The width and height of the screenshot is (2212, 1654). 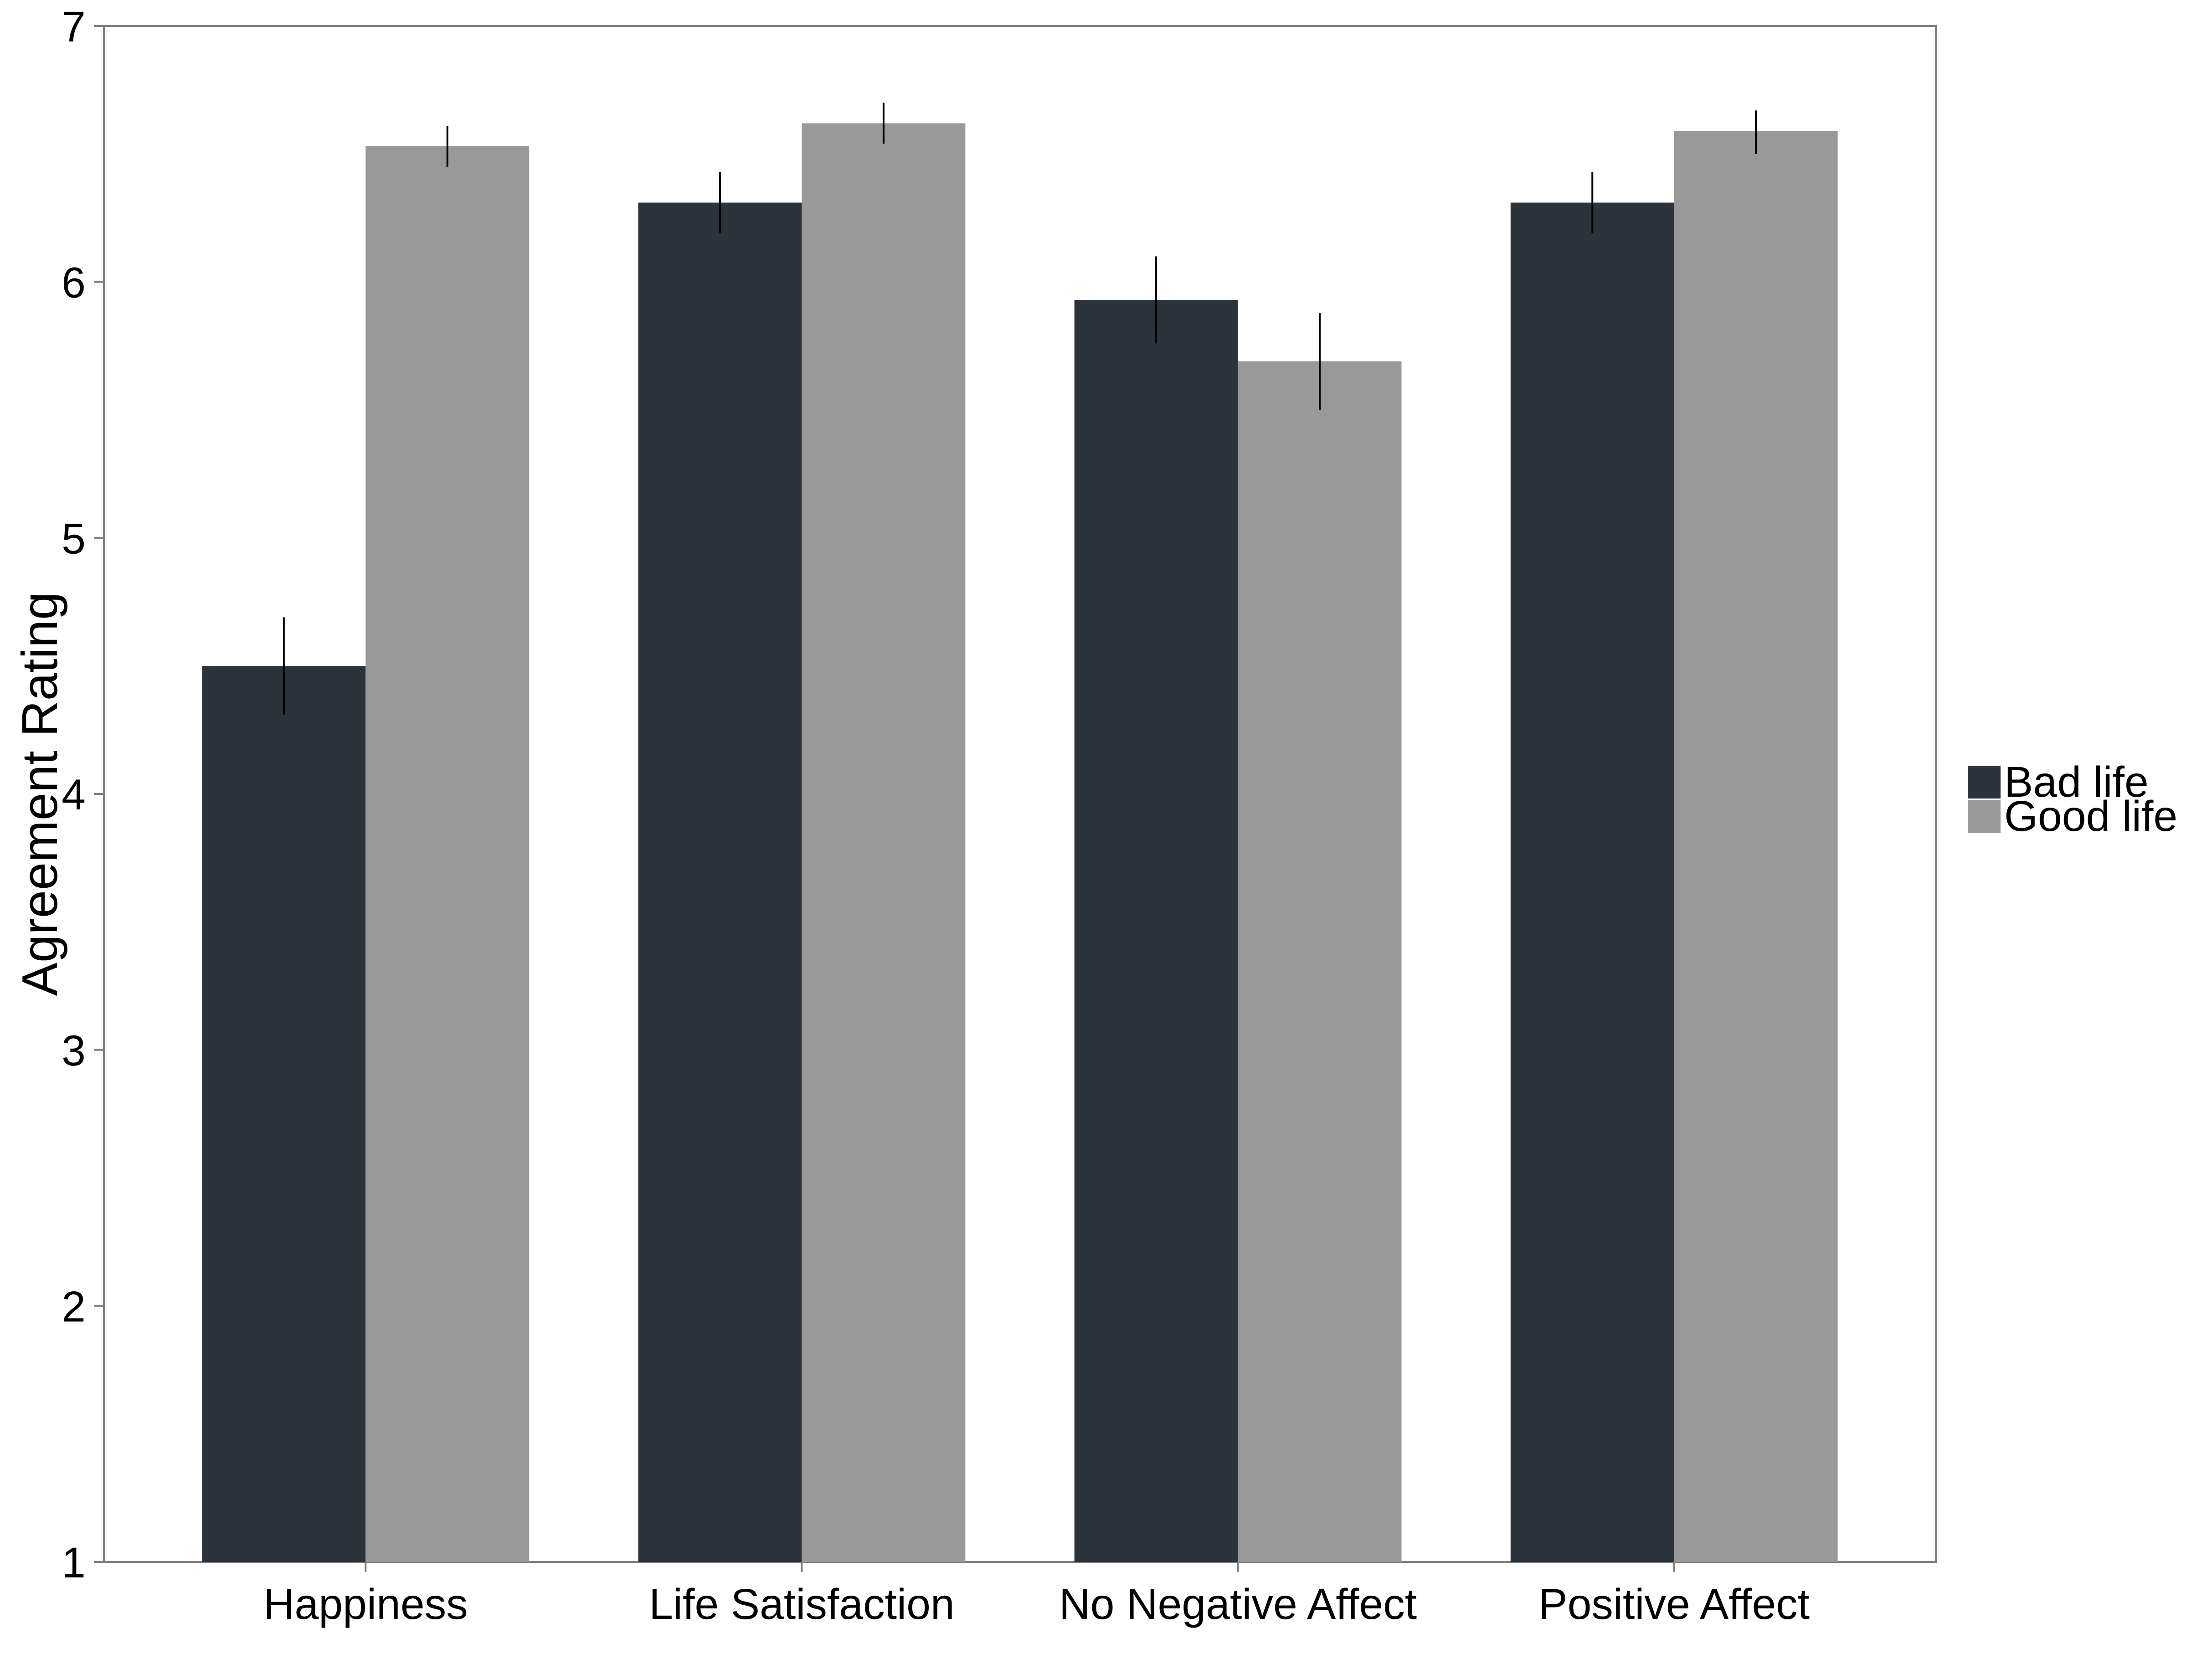 I want to click on y-tick-label: 2, so click(x=74, y=1307).